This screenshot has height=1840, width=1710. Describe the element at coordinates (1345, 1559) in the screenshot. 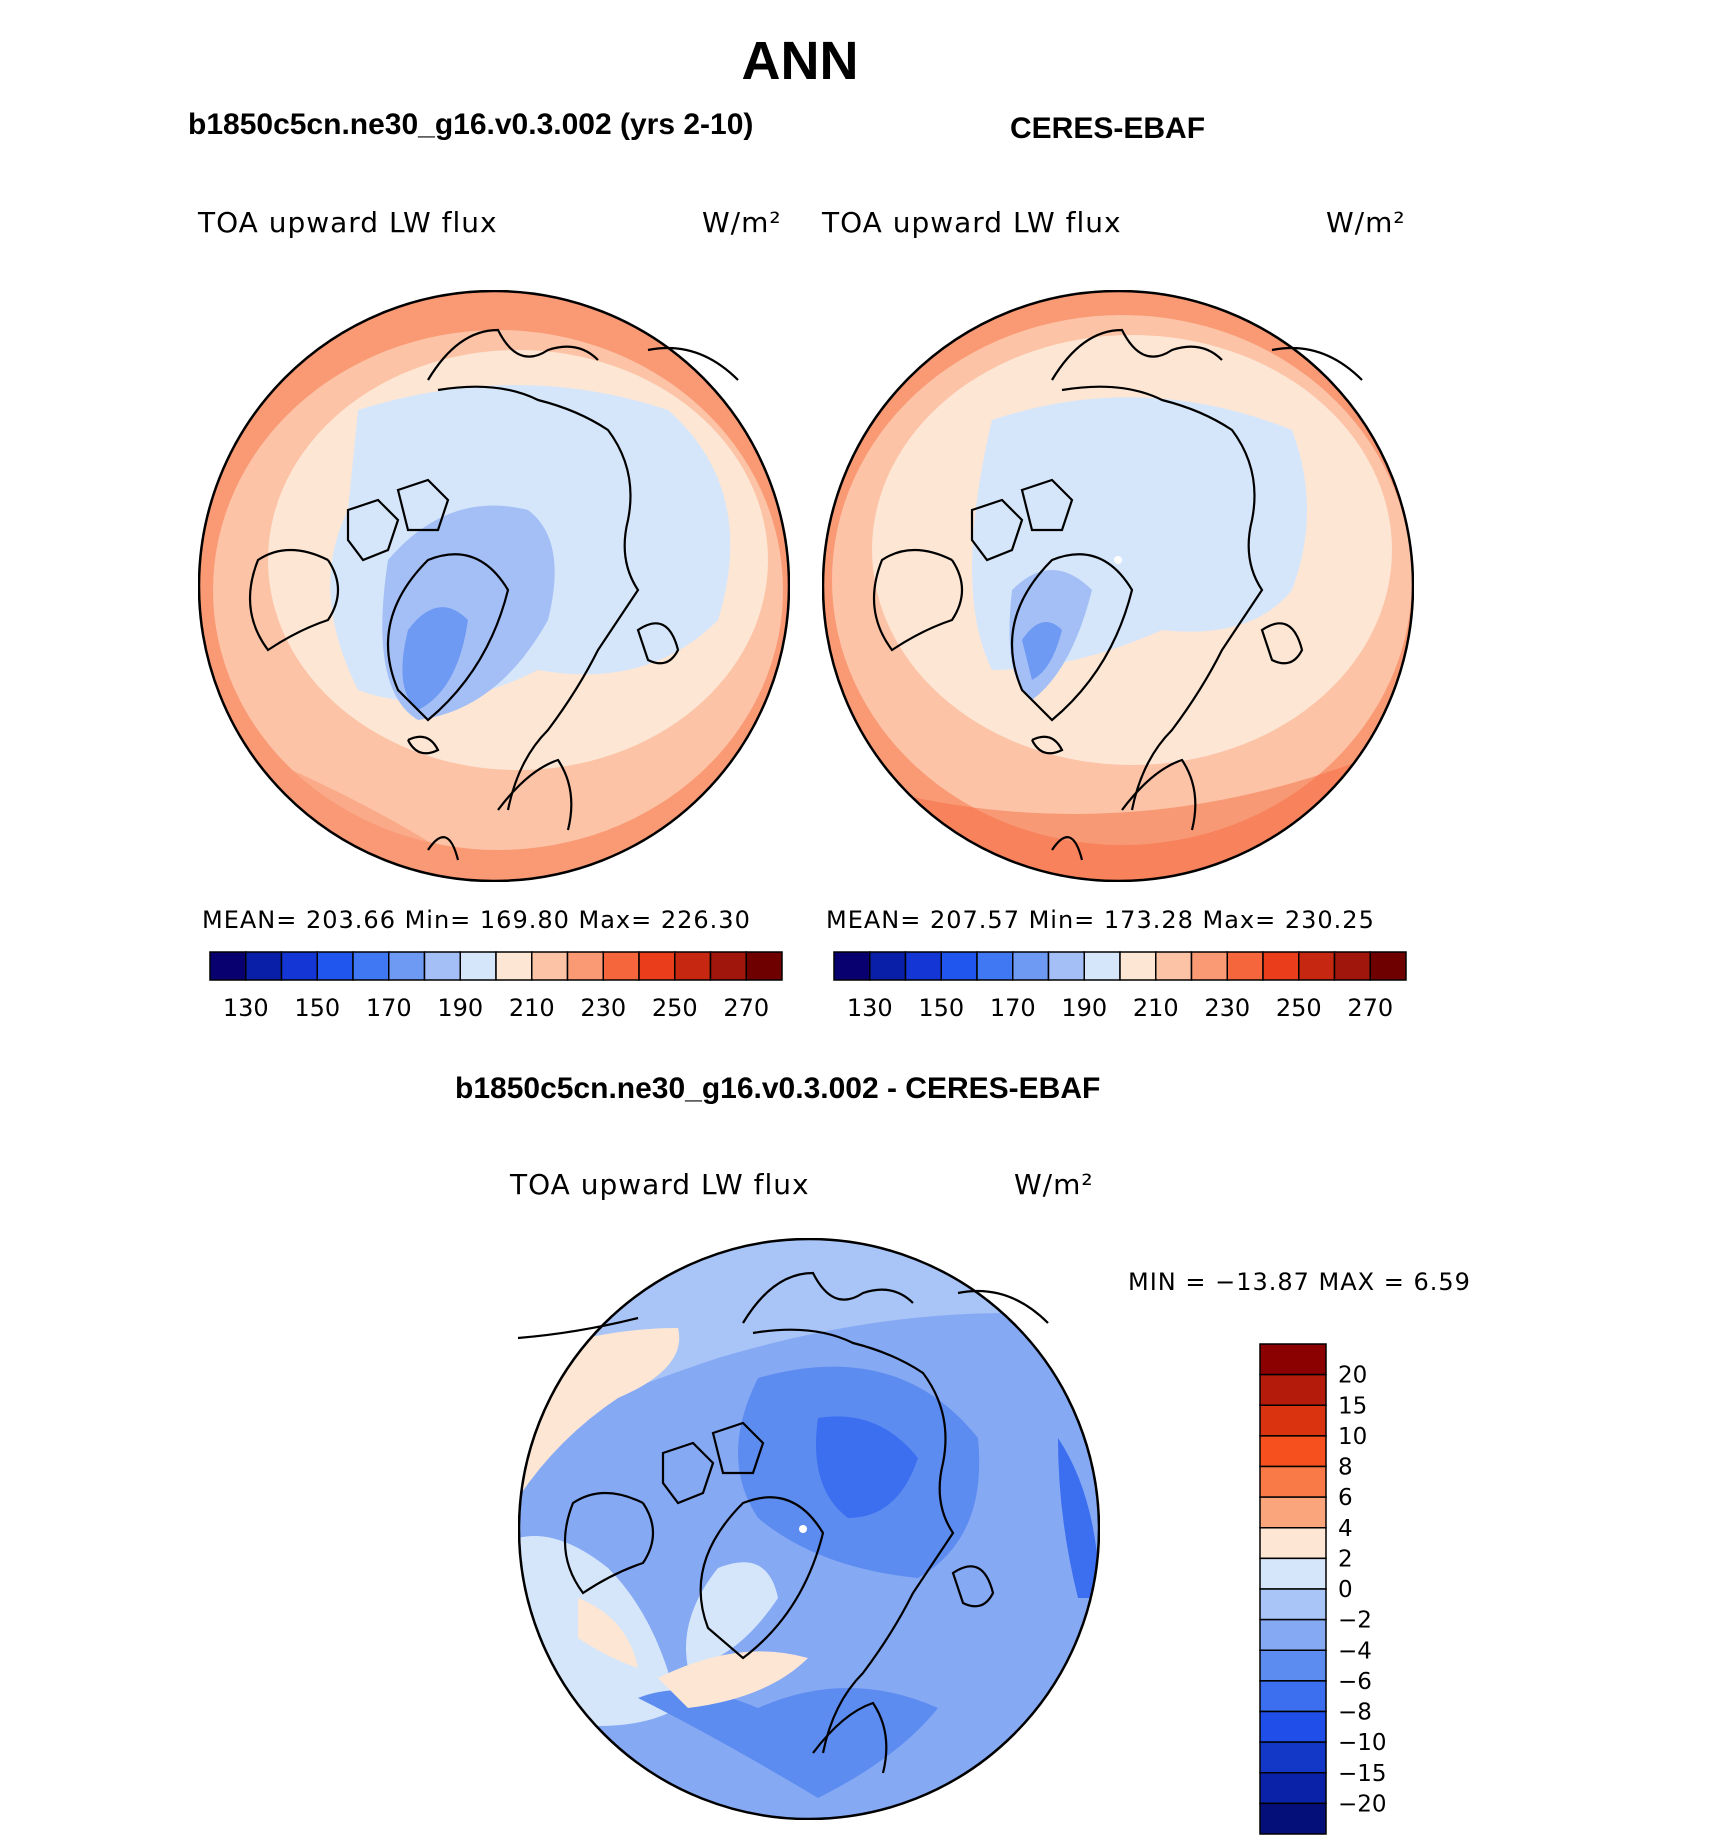

I see `colorbar-tick-label: 2` at that location.